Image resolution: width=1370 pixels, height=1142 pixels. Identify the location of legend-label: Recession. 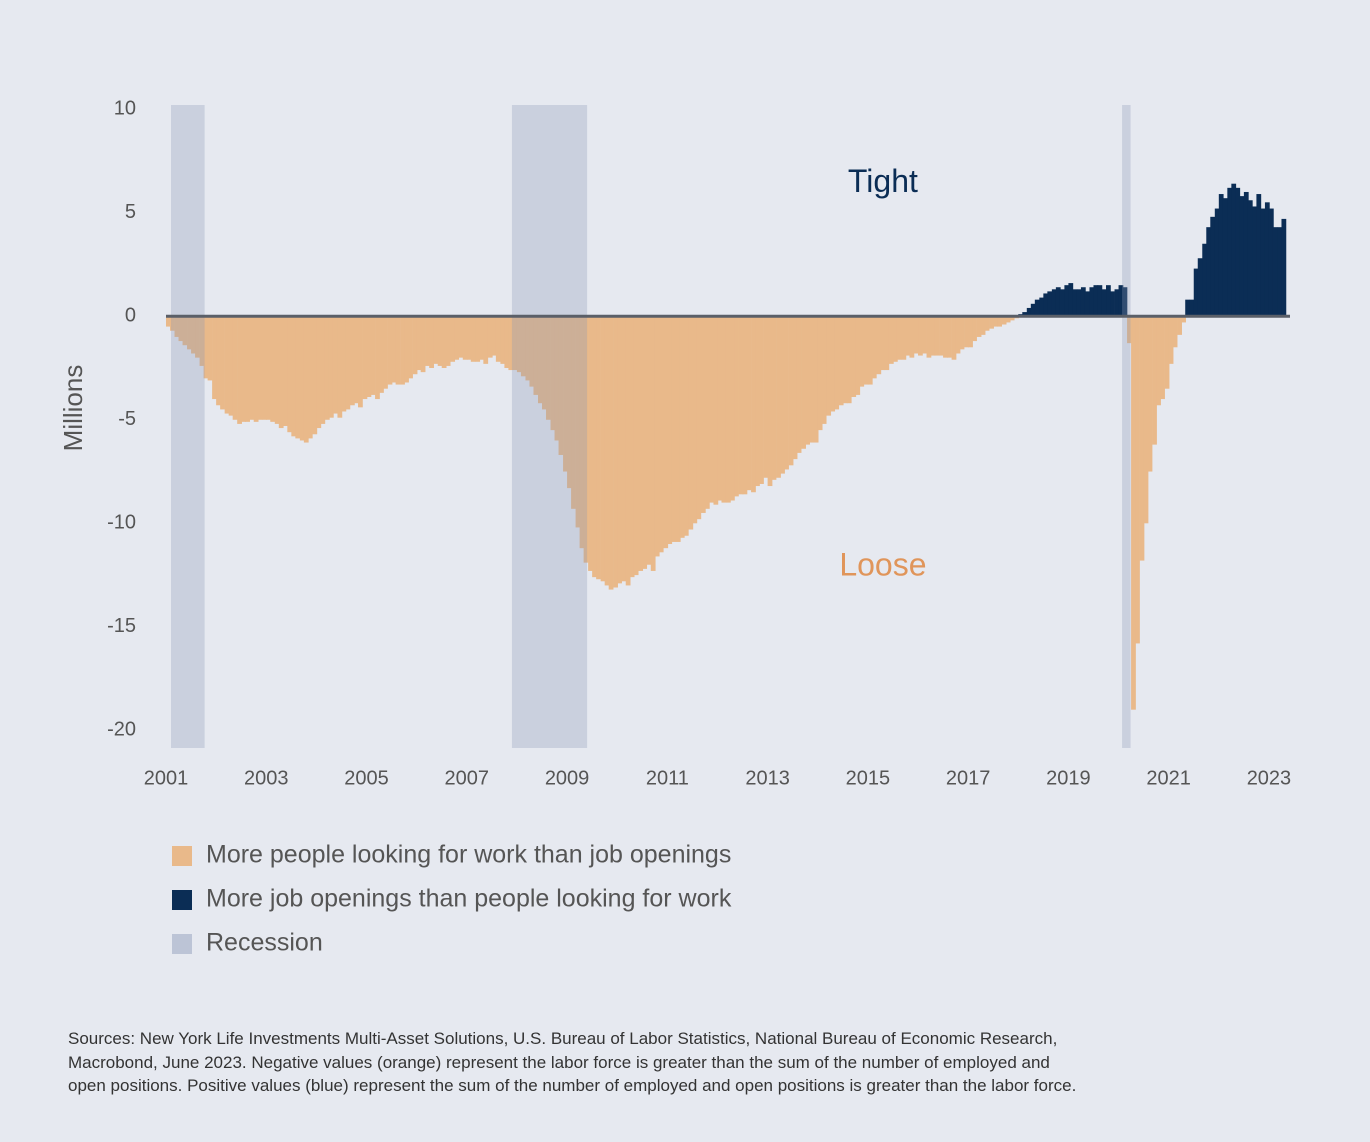
(264, 943).